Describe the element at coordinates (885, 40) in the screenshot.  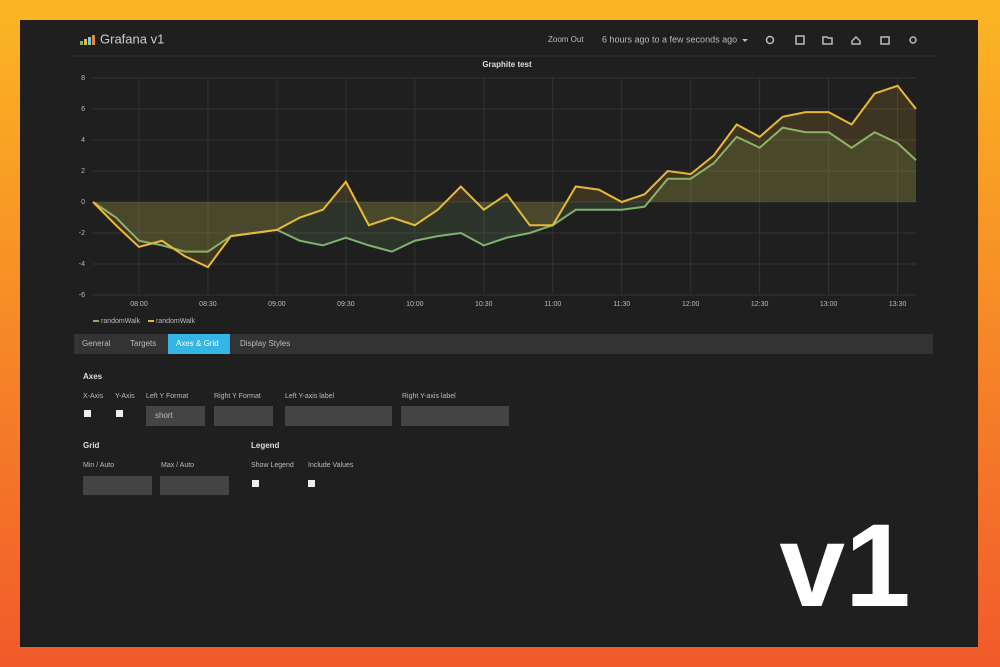
I see `share-icon` at that location.